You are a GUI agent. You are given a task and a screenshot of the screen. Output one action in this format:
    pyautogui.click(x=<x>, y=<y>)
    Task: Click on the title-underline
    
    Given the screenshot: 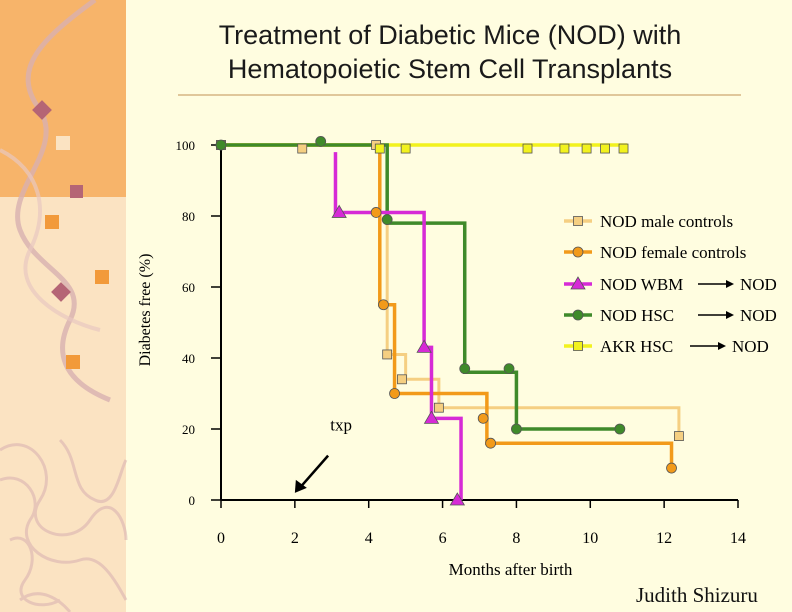 What is the action you would take?
    pyautogui.click(x=459, y=95)
    